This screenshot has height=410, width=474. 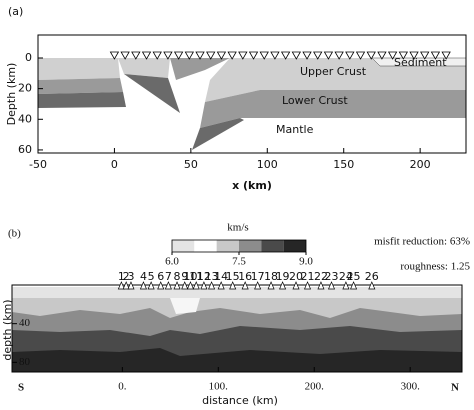 What do you see at coordinates (343, 164) in the screenshot?
I see `x-tick-label: 150` at bounding box center [343, 164].